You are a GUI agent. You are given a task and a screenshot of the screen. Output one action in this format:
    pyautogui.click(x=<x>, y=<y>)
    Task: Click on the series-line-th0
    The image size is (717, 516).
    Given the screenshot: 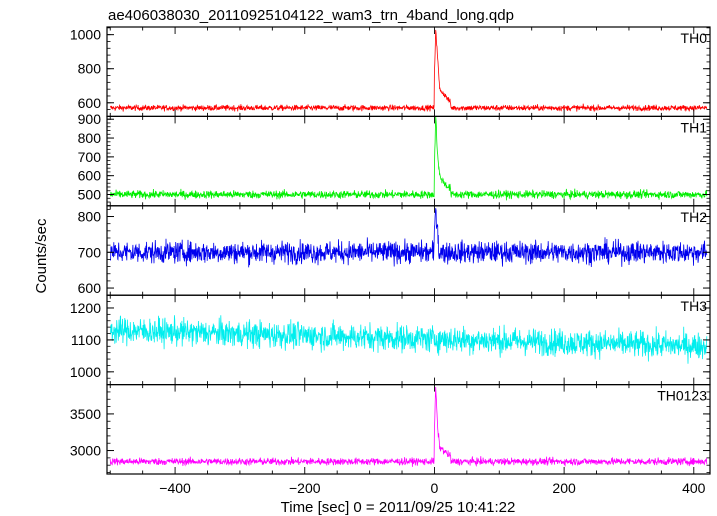 What is the action you would take?
    pyautogui.click(x=408, y=71)
    